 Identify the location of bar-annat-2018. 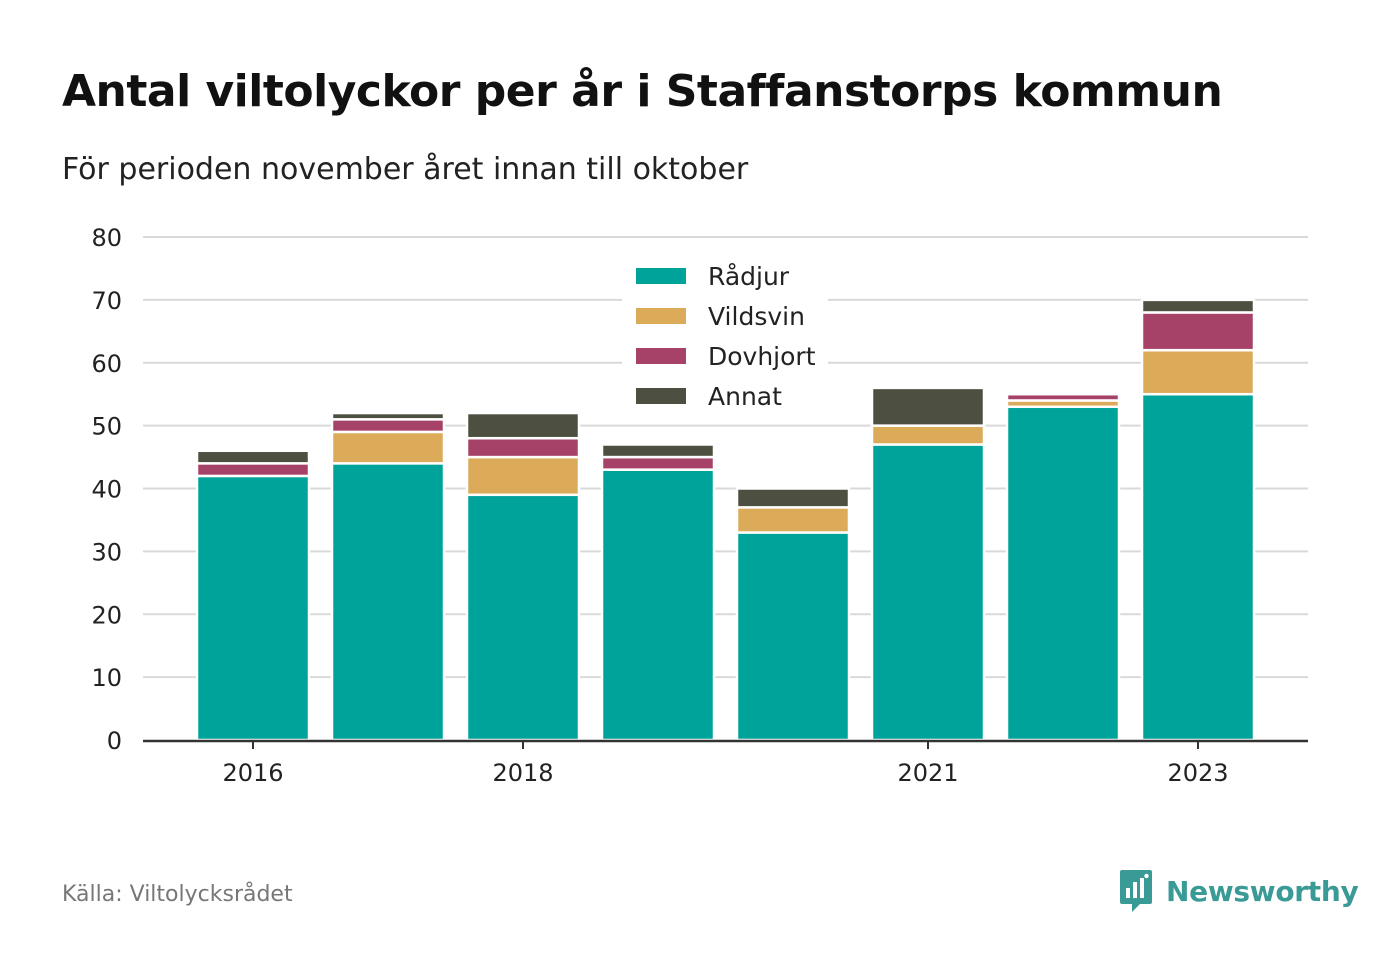
(523, 425).